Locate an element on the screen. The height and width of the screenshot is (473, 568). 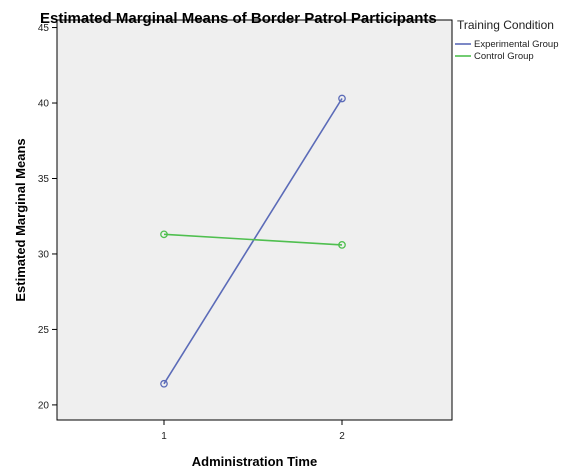
series-line is located at coordinates (253, 239).